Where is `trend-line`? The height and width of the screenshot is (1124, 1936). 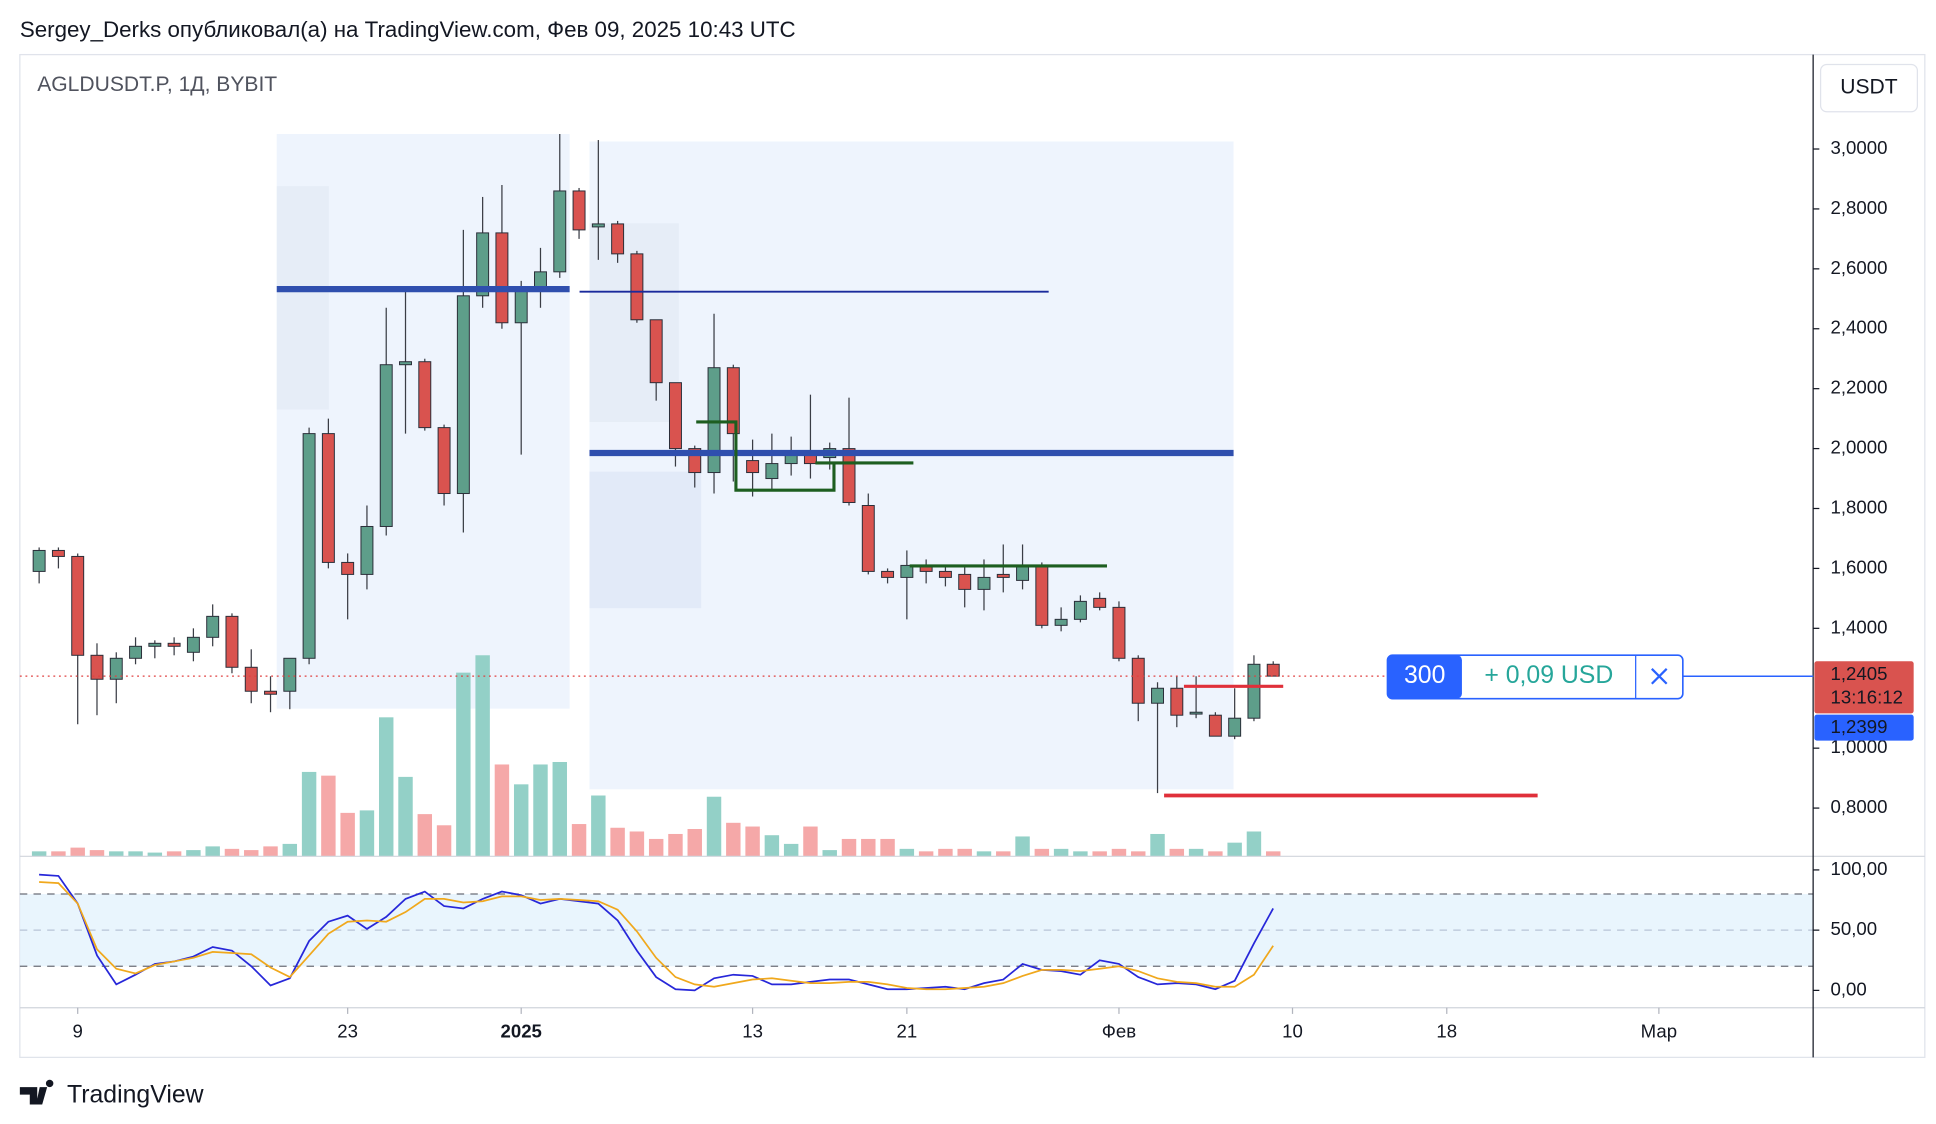 trend-line is located at coordinates (766, 456).